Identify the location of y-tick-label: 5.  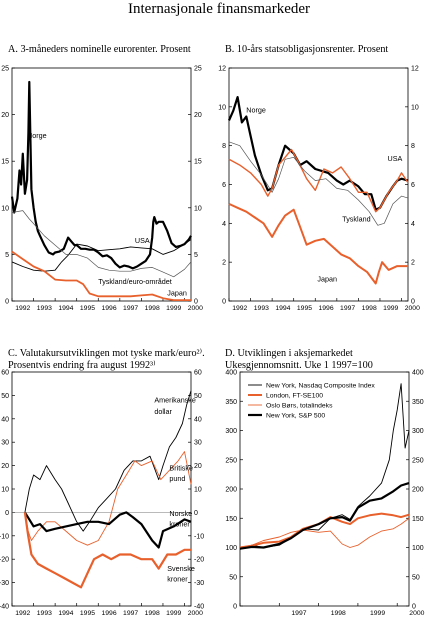
(7, 255).